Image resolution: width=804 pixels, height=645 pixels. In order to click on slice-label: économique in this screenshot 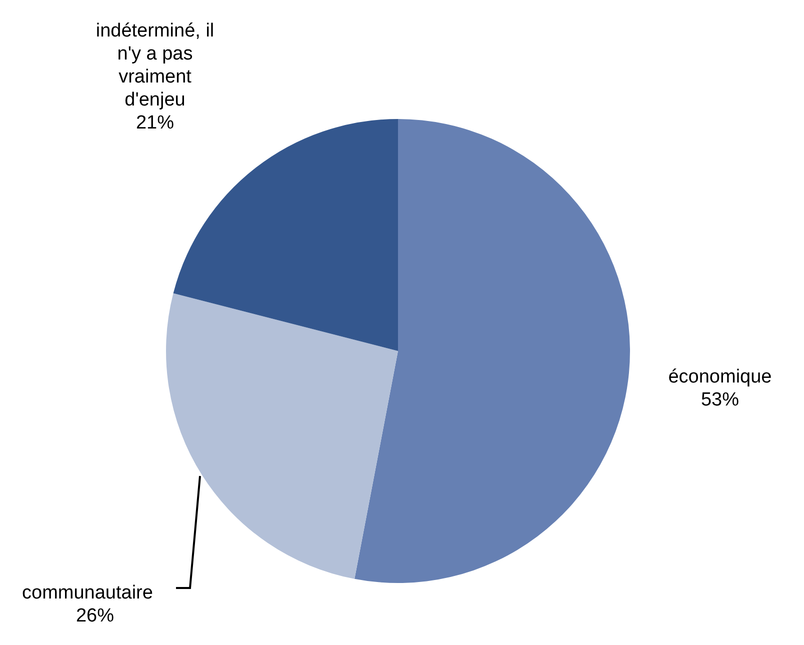, I will do `click(720, 377)`.